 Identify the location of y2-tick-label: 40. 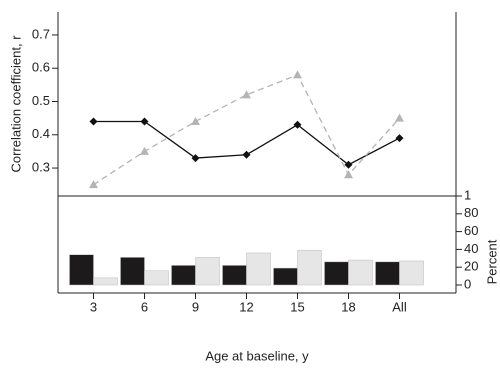
(471, 248).